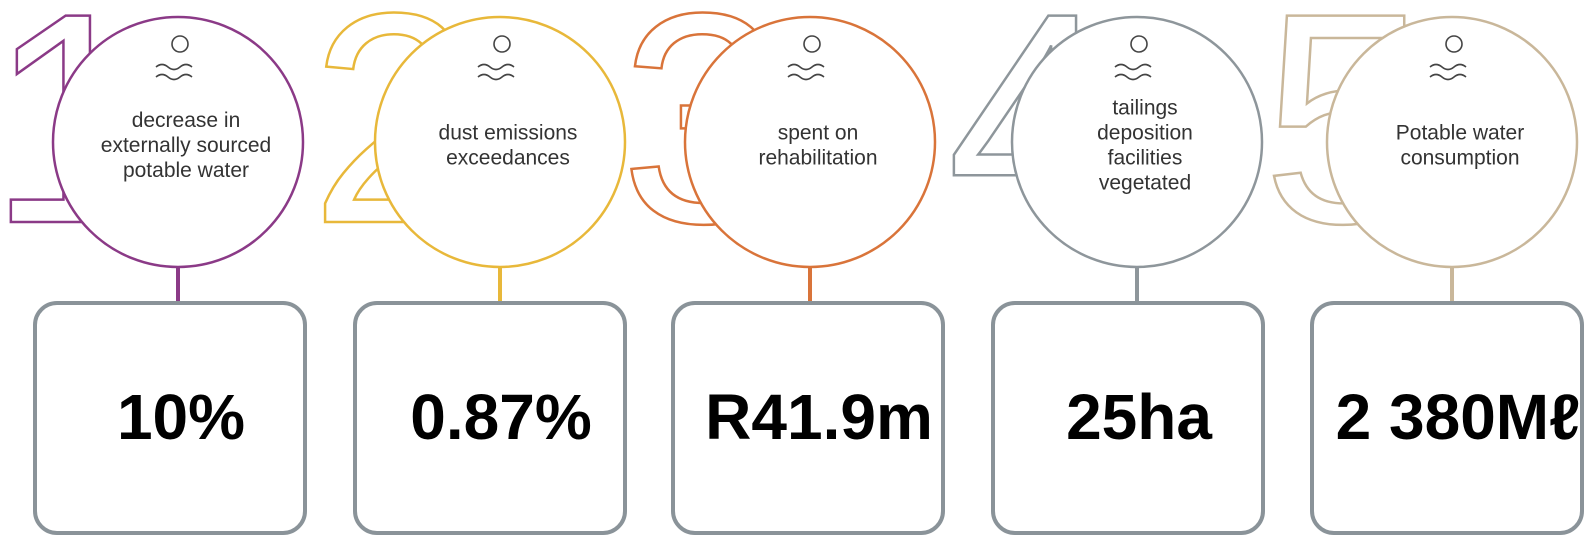 The height and width of the screenshot is (542, 1593). I want to click on step-label: deposition, so click(1145, 133).